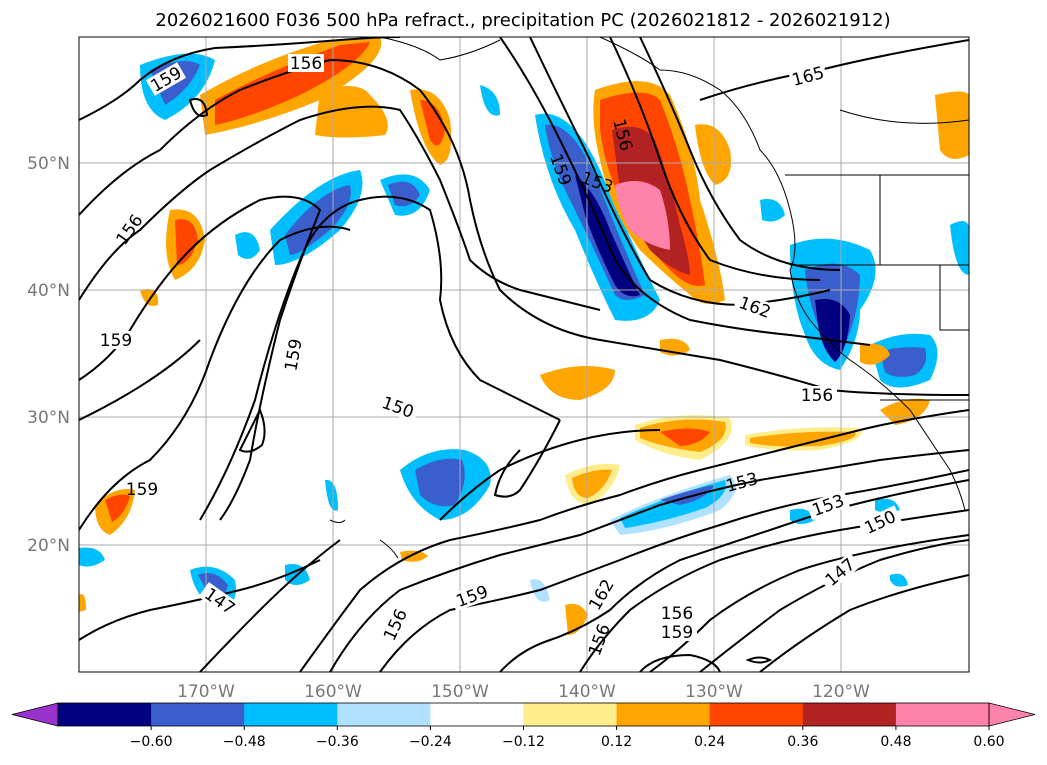  What do you see at coordinates (523, 742) in the screenshot?
I see `colorbar-tick-label: −0.12` at bounding box center [523, 742].